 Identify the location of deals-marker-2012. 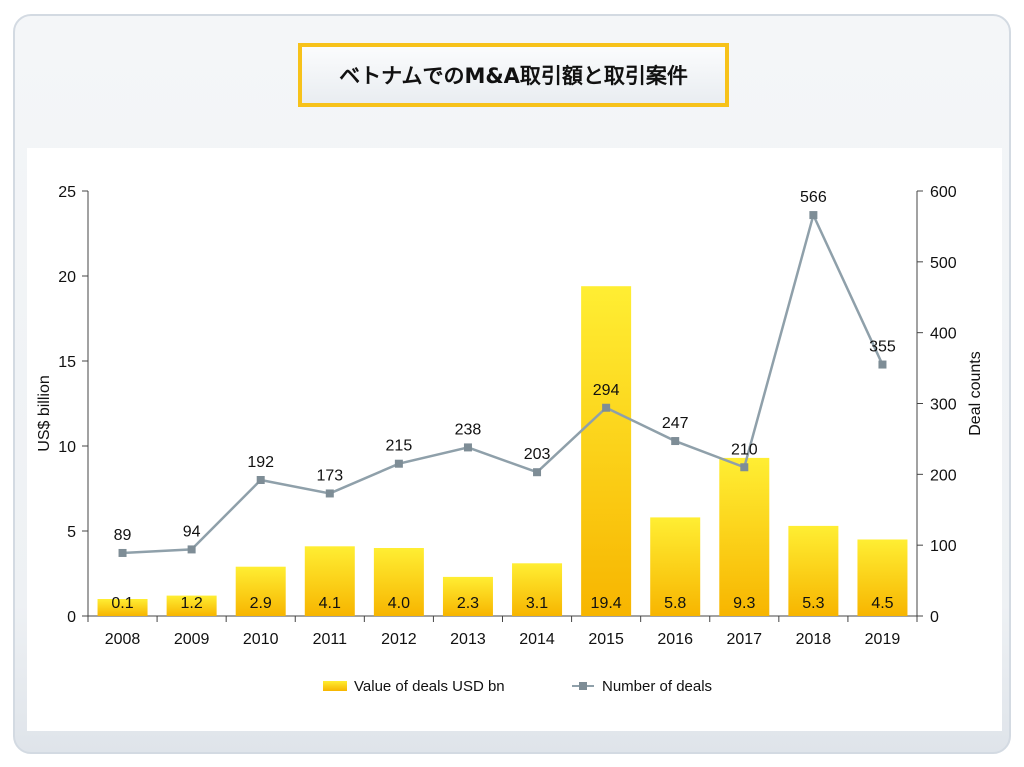
(398, 463).